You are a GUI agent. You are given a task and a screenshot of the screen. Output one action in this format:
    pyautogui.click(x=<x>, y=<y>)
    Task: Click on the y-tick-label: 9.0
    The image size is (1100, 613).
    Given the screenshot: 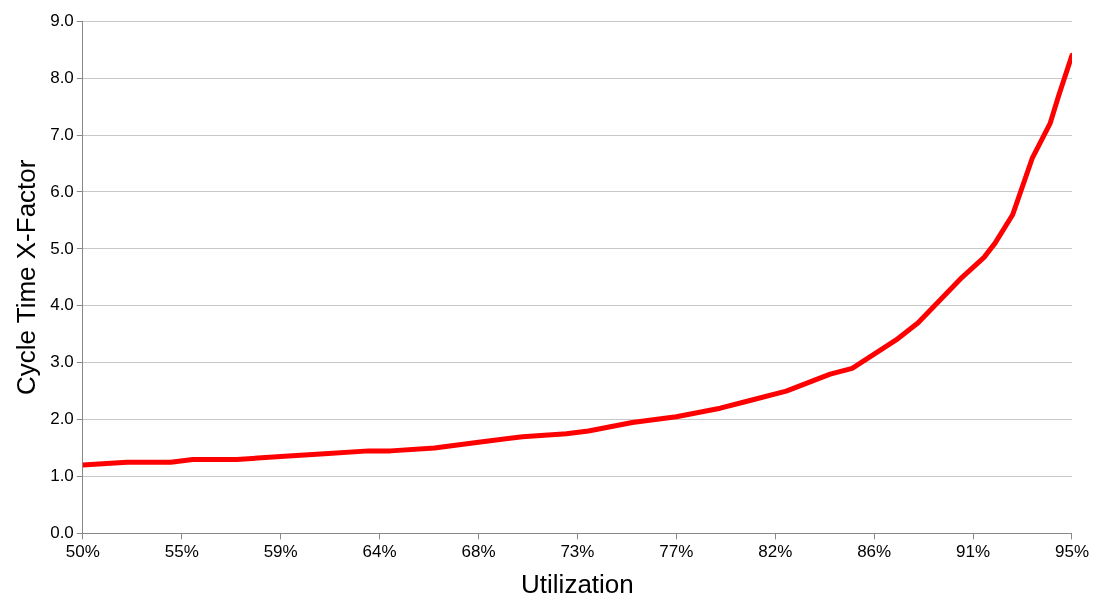 What is the action you would take?
    pyautogui.click(x=62, y=20)
    